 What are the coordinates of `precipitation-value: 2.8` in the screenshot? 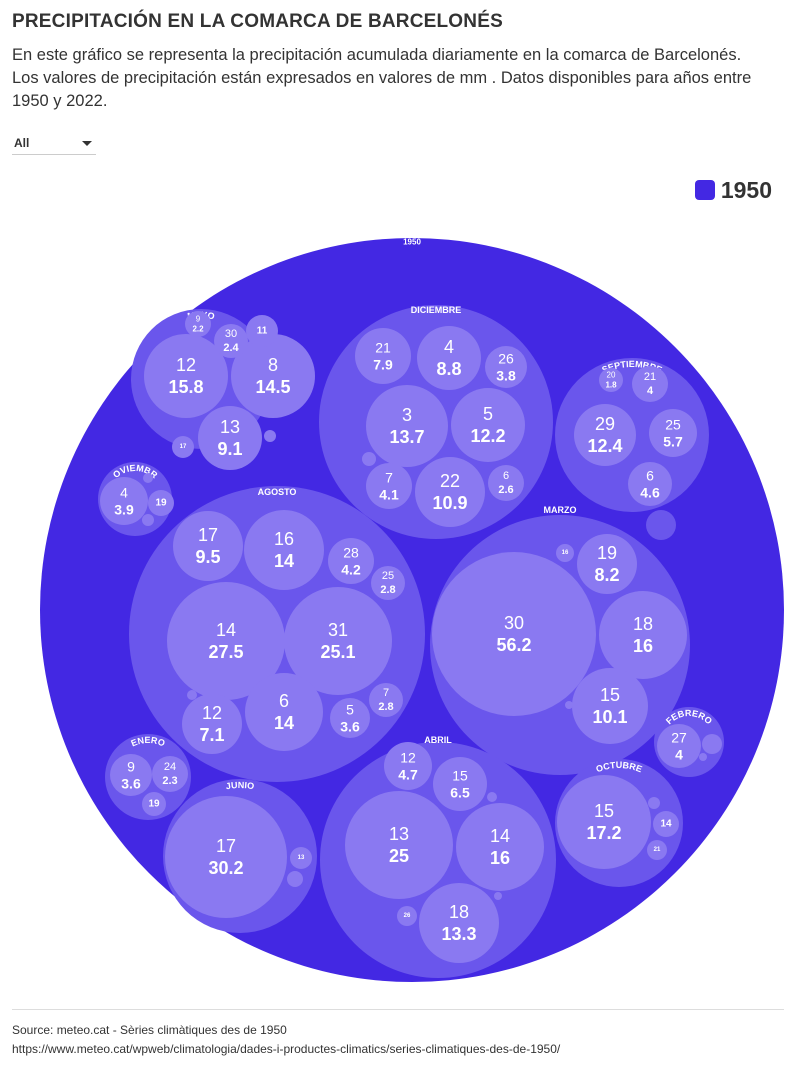 It's located at (387, 590).